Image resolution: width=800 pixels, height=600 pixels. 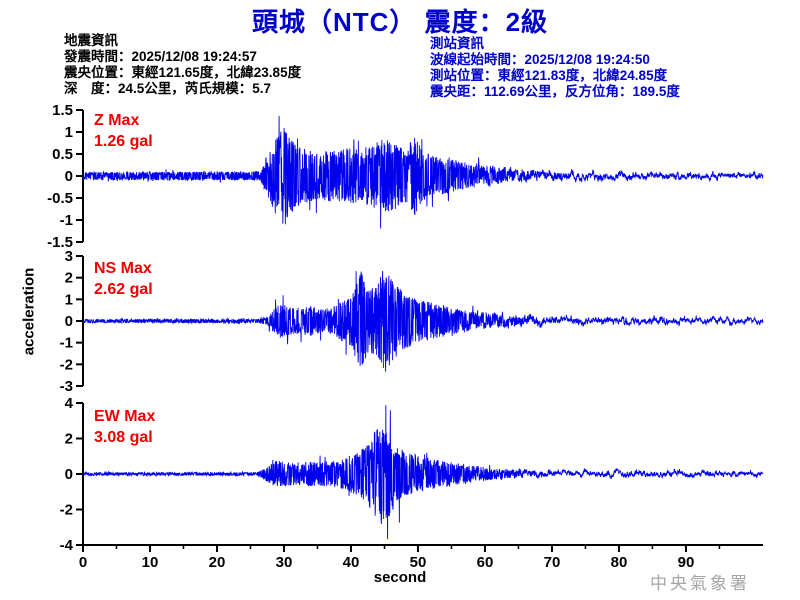 I want to click on x-tick-label: 40, so click(x=351, y=562).